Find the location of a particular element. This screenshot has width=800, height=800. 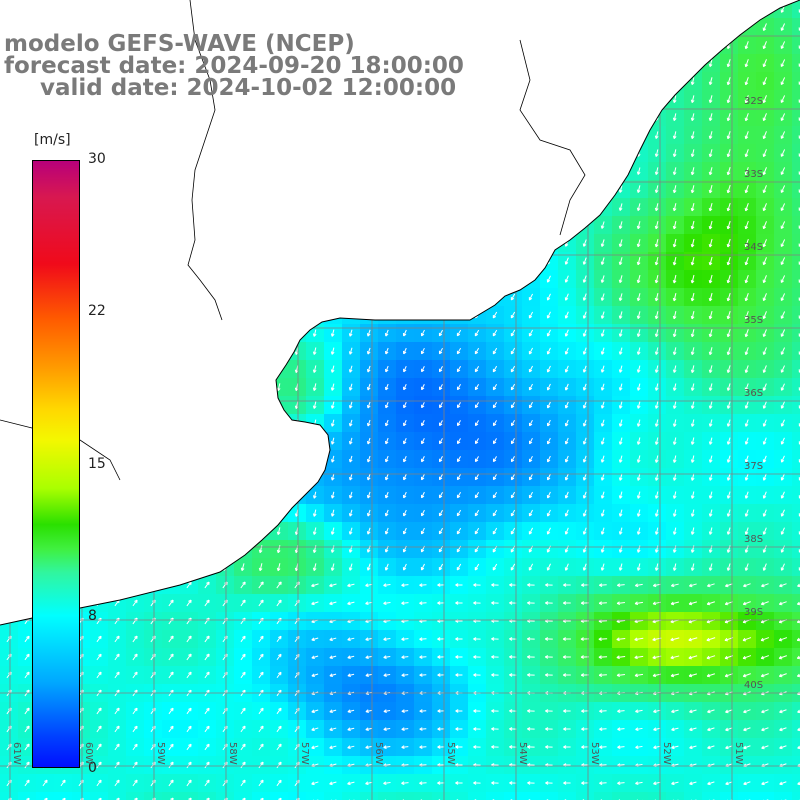

colorbar-tick-label: 15 is located at coordinates (97, 464).